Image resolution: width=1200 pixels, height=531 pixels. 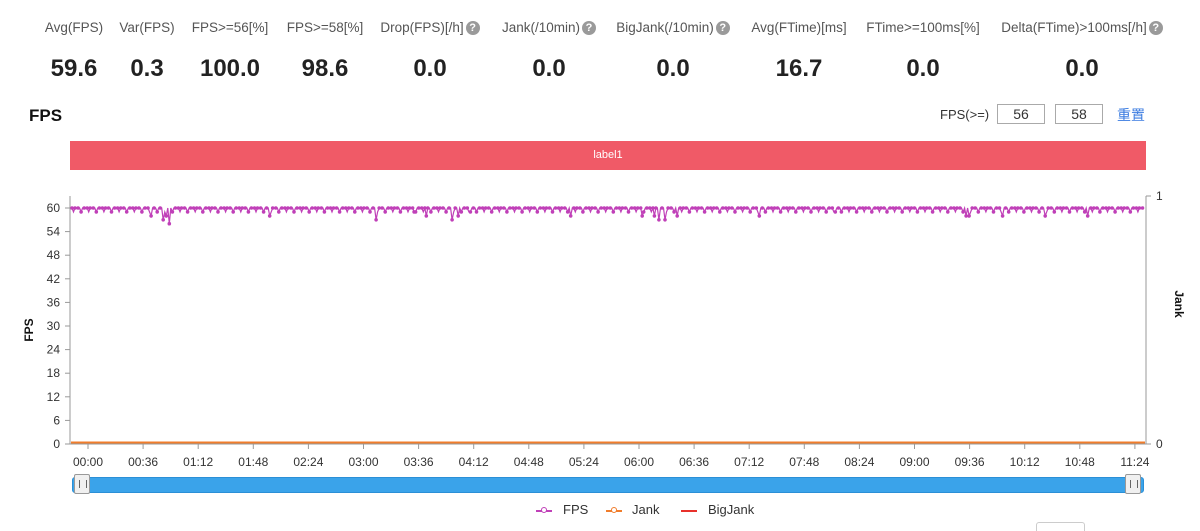 What do you see at coordinates (74, 27) in the screenshot?
I see `stat-label-text: Avg(FPS)` at bounding box center [74, 27].